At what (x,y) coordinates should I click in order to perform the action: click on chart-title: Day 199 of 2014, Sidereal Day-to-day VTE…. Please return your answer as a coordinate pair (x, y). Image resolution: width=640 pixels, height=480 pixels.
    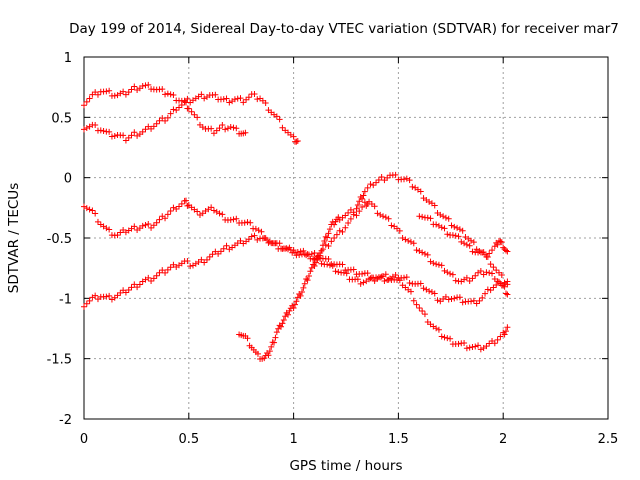
    Looking at the image, I should click on (344, 29).